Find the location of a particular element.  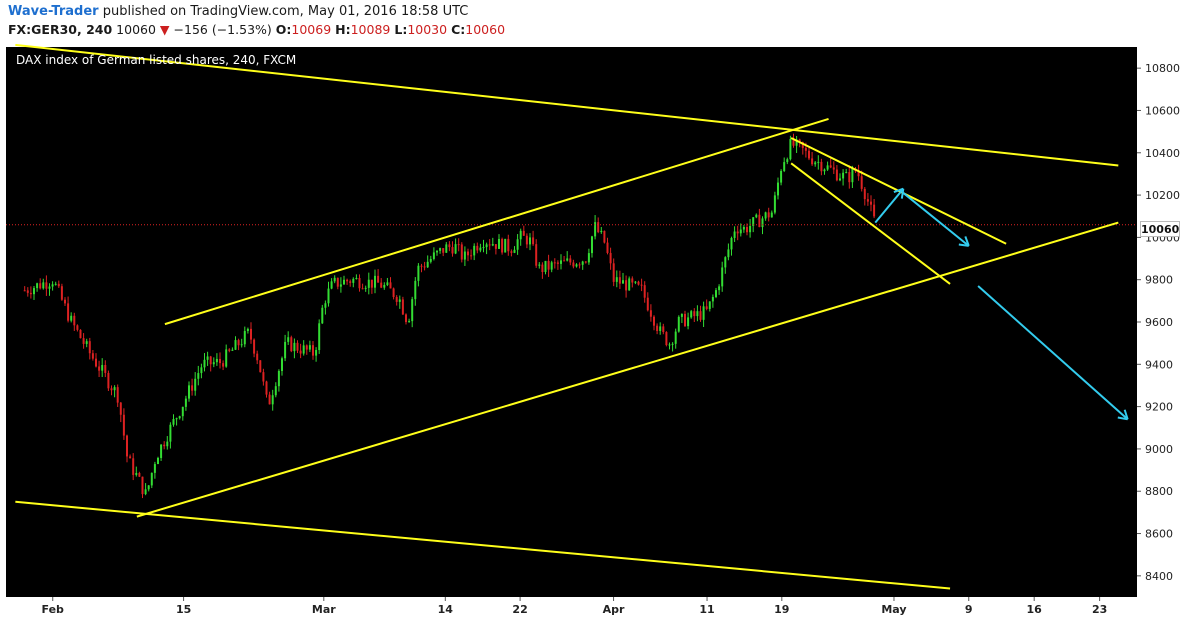

x-tick-label: 9 is located at coordinates (969, 609).